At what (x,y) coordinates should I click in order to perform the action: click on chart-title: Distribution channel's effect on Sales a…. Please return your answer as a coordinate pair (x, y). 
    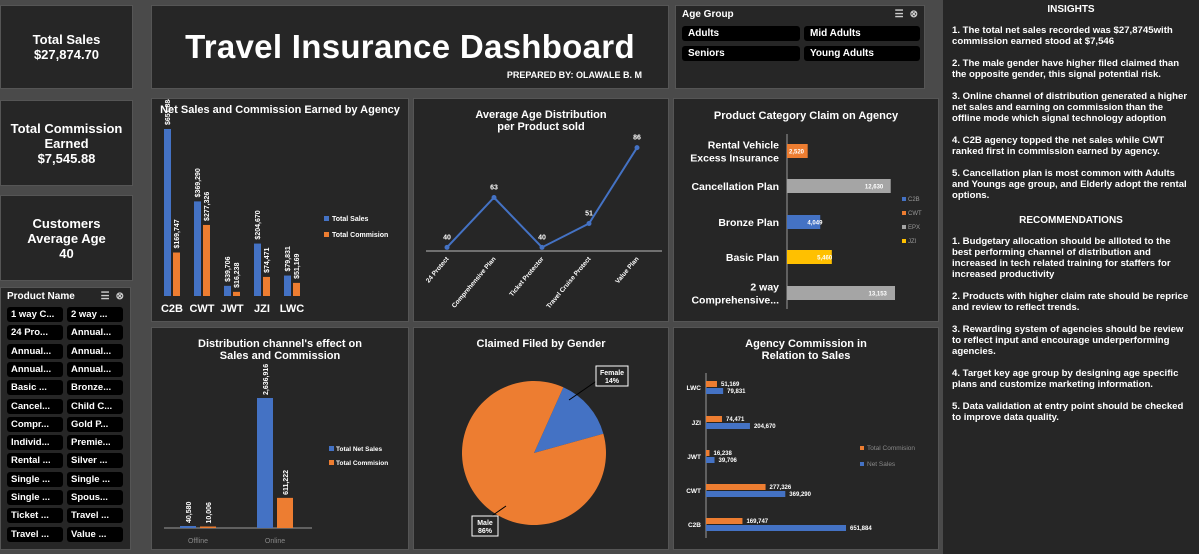
    Looking at the image, I should click on (280, 350).